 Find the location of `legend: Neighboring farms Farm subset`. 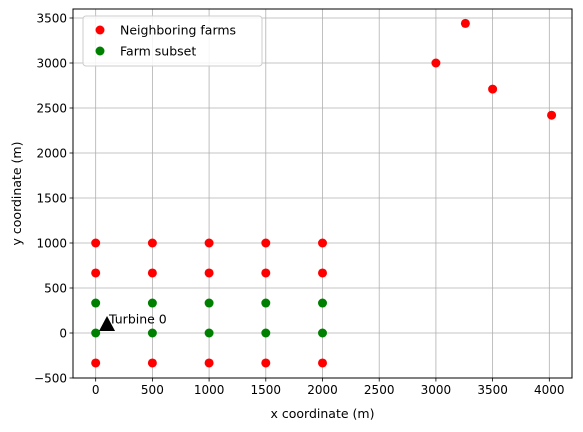

legend: Neighboring farms Farm subset is located at coordinates (172, 41).